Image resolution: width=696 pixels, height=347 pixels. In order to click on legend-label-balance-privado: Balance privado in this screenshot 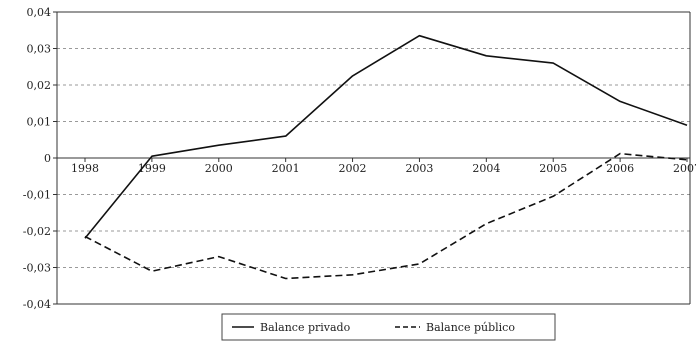, I will do `click(305, 327)`.